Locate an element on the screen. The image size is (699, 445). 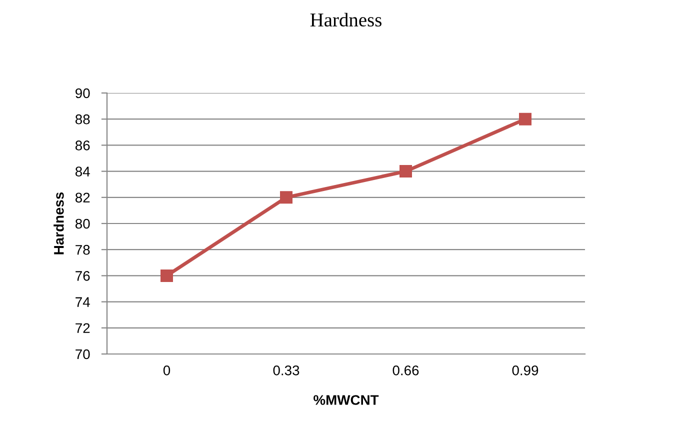
y-axis-title: Hardness is located at coordinates (59, 223).